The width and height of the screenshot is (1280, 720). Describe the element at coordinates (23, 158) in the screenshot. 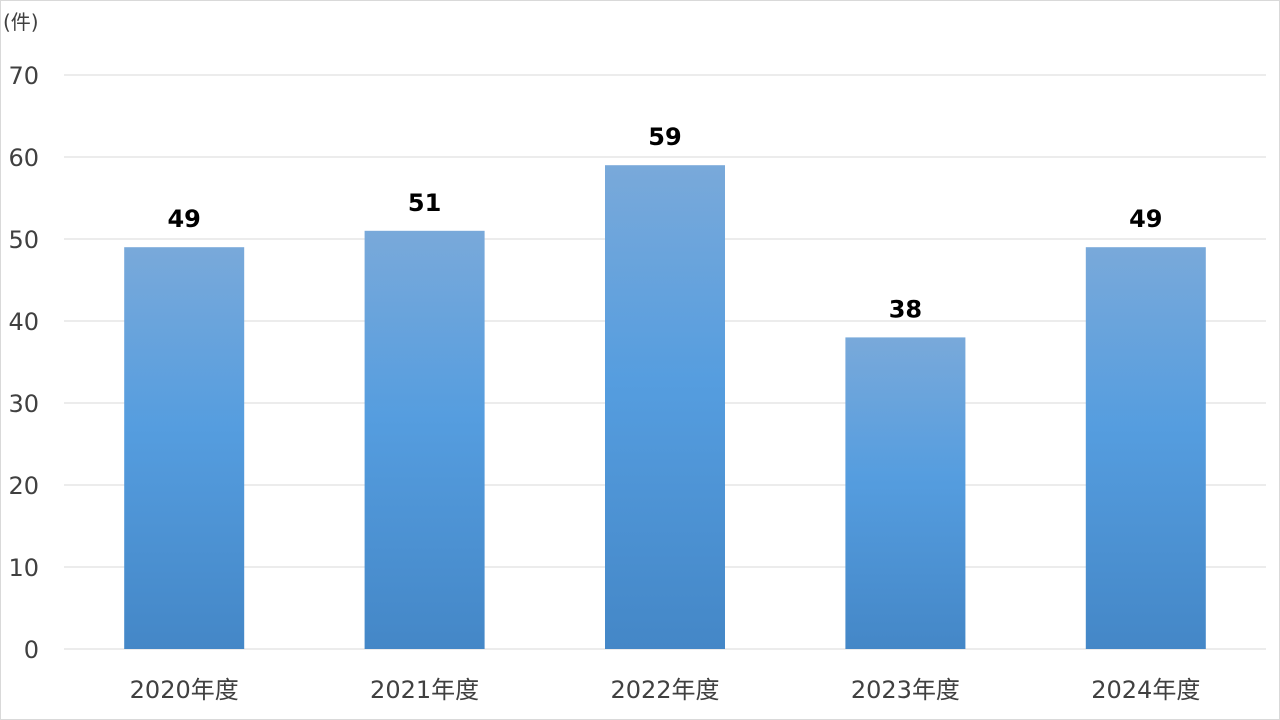

I see `y-tick-label: 60` at that location.